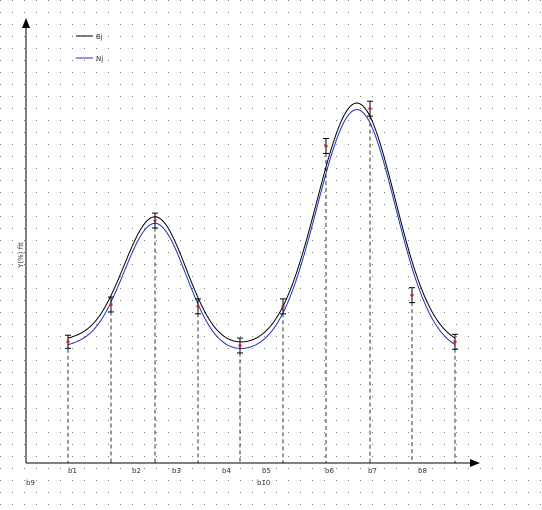 The width and height of the screenshot is (542, 510). What do you see at coordinates (422, 471) in the screenshot?
I see `x-tick-label: b8` at bounding box center [422, 471].